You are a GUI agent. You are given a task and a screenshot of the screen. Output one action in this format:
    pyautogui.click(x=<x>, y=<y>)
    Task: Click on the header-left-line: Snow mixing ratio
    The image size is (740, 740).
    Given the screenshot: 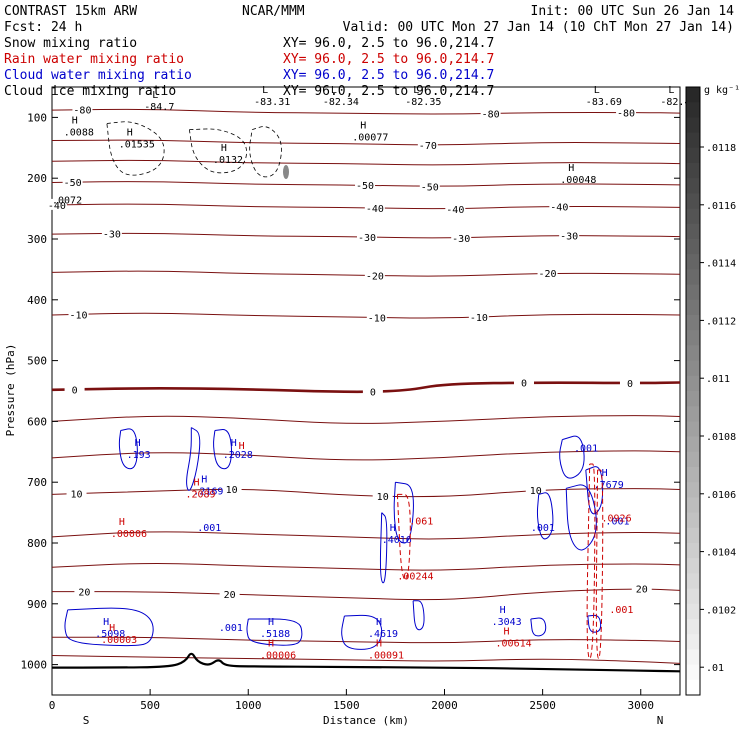 What is the action you would take?
    pyautogui.click(x=70, y=43)
    